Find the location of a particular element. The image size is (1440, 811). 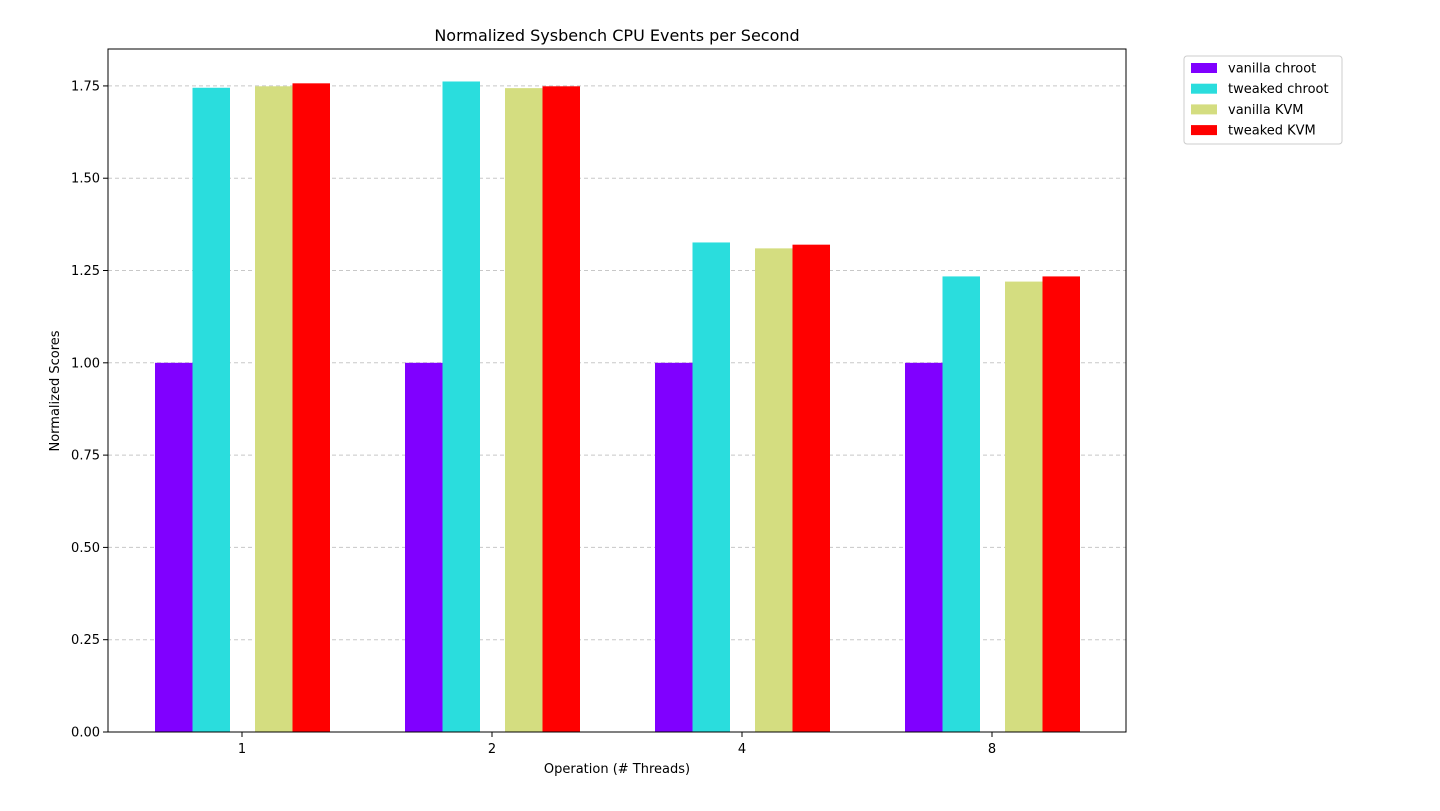

legend-label: tweaked chroot is located at coordinates (1278, 89).